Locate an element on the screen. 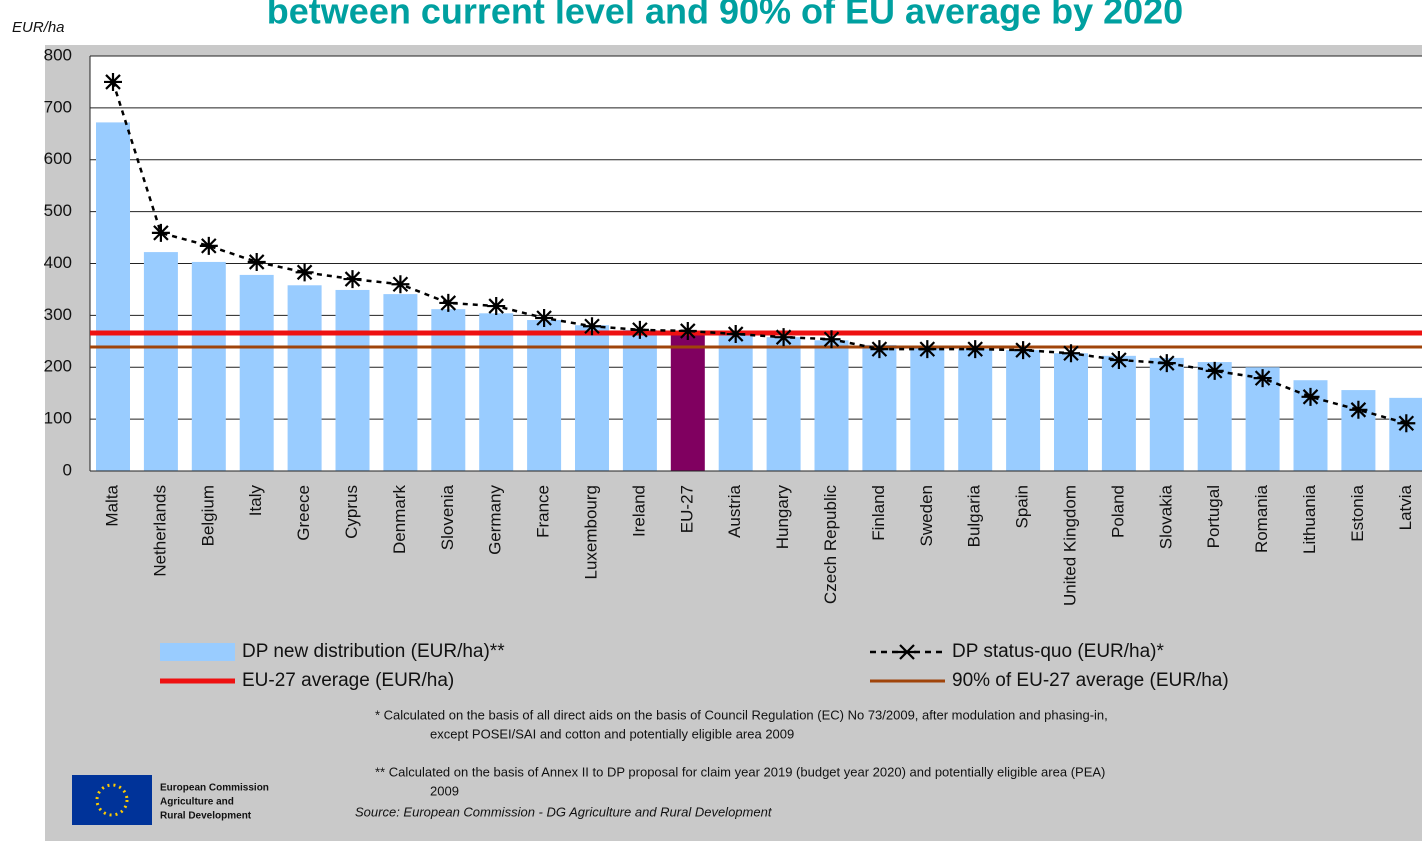 The height and width of the screenshot is (841, 1422). y-tick-label: 500 is located at coordinates (58, 210).